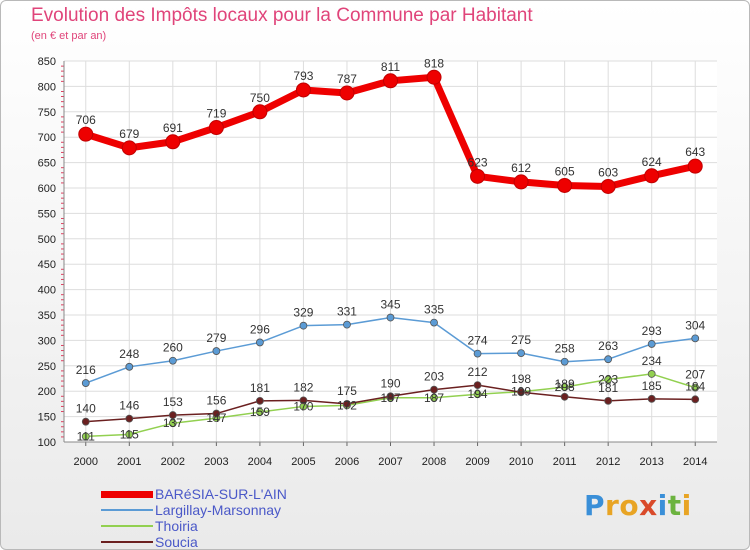  Describe the element at coordinates (129, 354) in the screenshot. I see `data-label: 248` at that location.